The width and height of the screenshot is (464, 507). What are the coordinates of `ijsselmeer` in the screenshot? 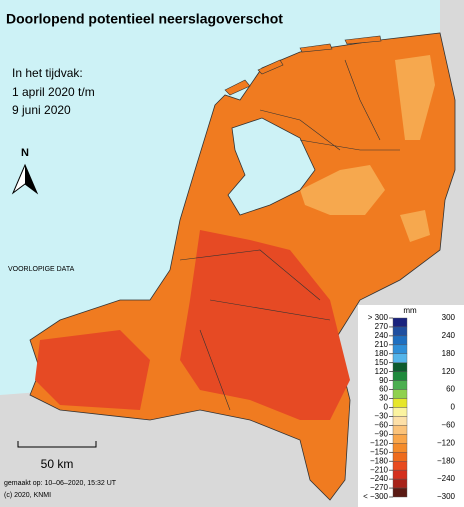 It's located at (271, 166).